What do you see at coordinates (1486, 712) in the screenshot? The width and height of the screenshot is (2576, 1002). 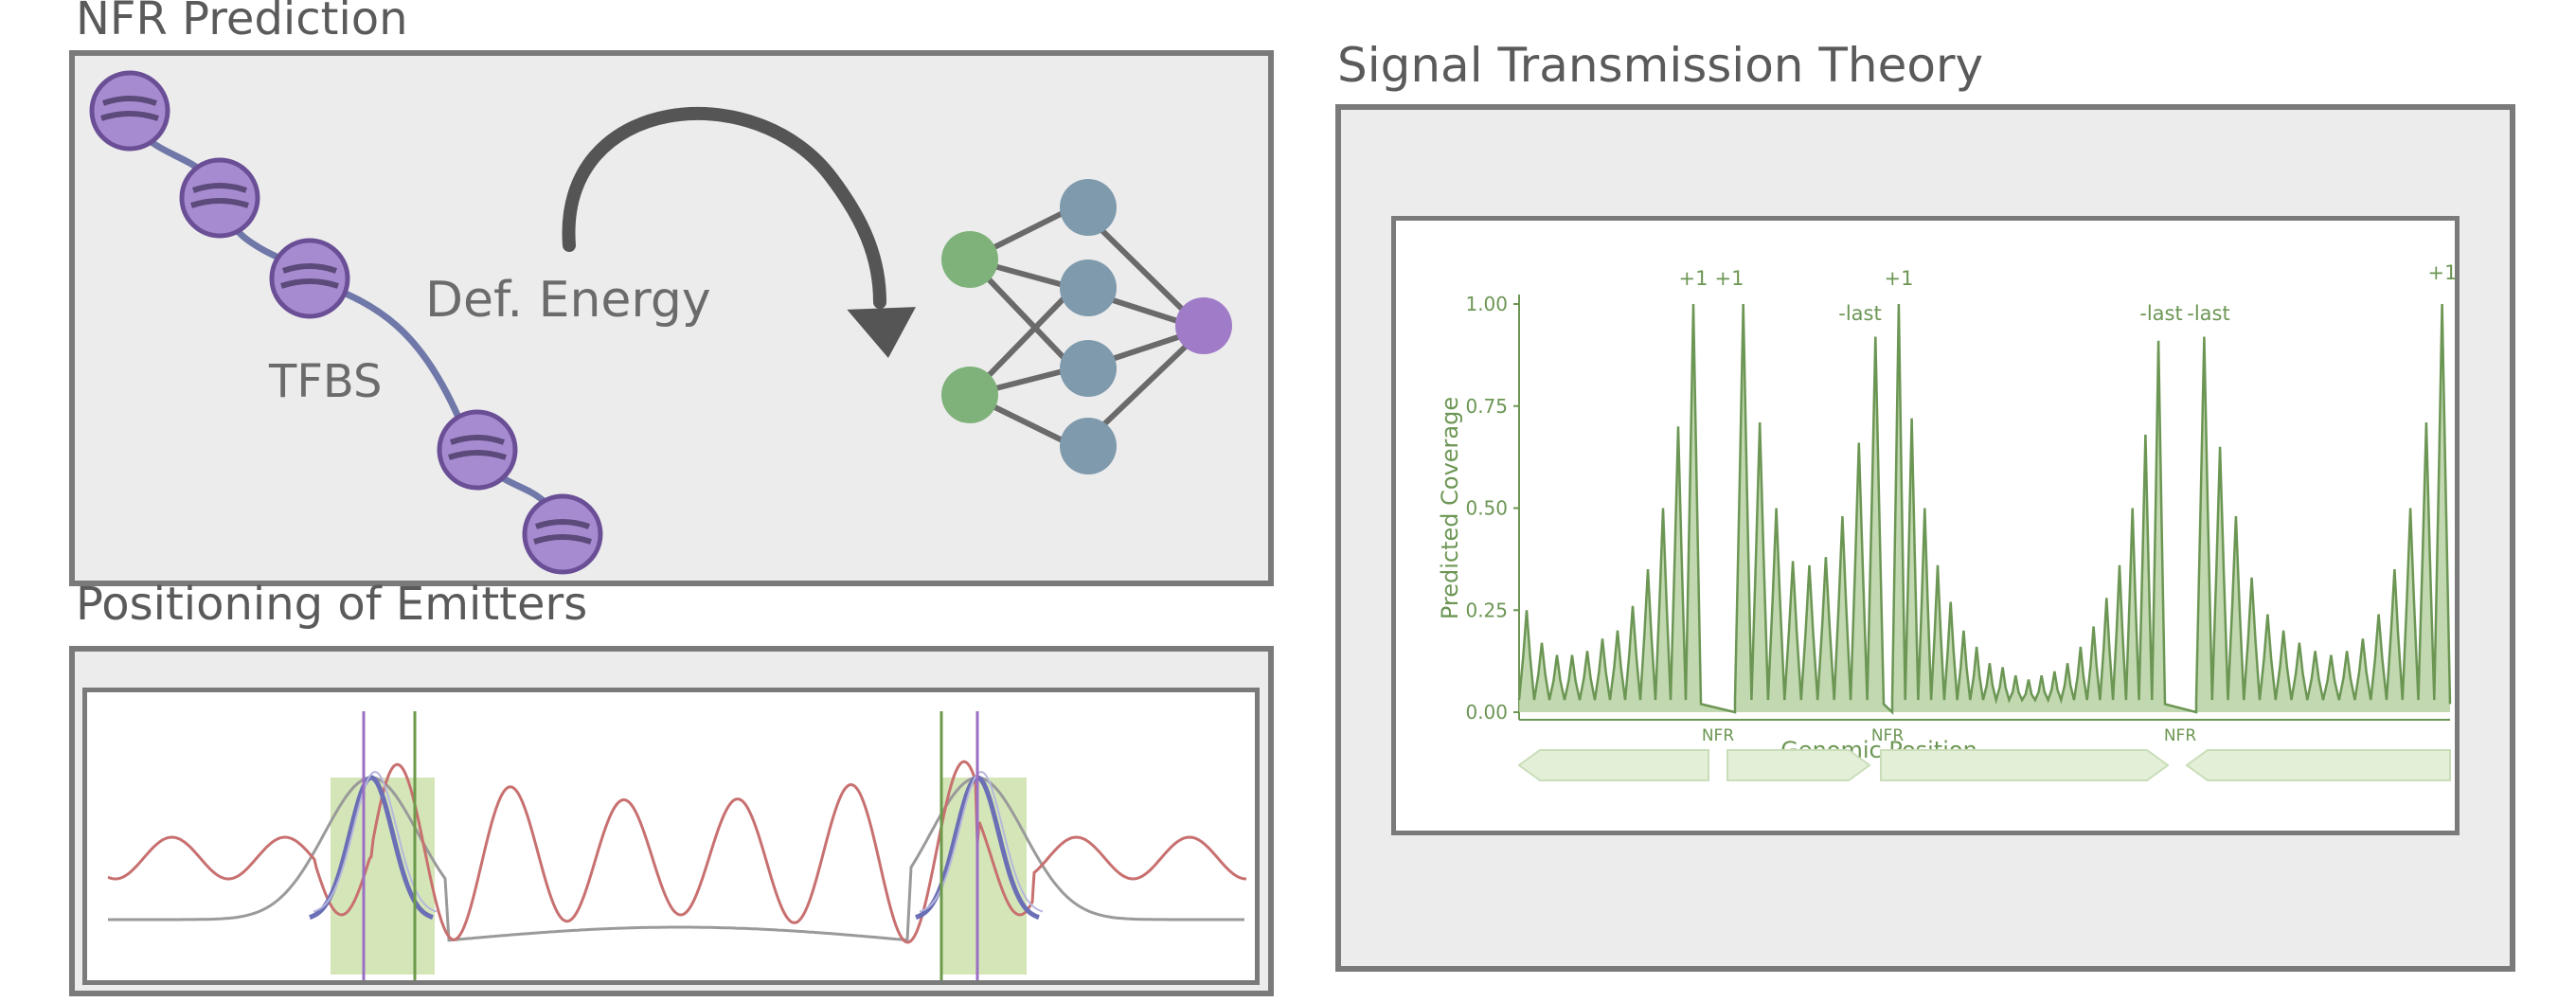 I see `y-tick-label: 0.00` at bounding box center [1486, 712].